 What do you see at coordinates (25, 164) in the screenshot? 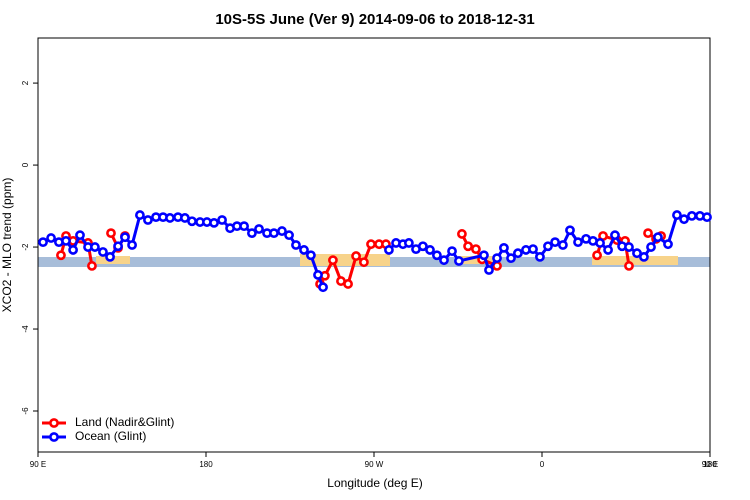
I see `y-tick-label: 0` at bounding box center [25, 164].